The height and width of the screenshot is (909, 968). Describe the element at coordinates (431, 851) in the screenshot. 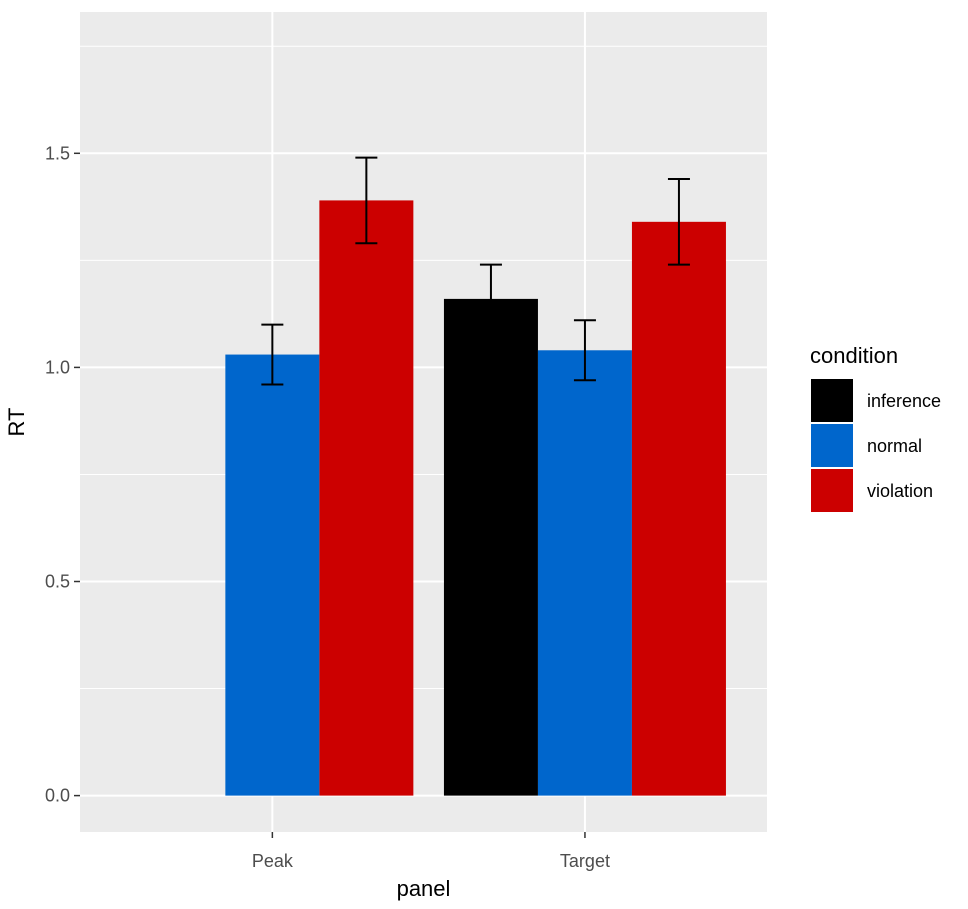

I see `x-axis: Peak Target` at that location.